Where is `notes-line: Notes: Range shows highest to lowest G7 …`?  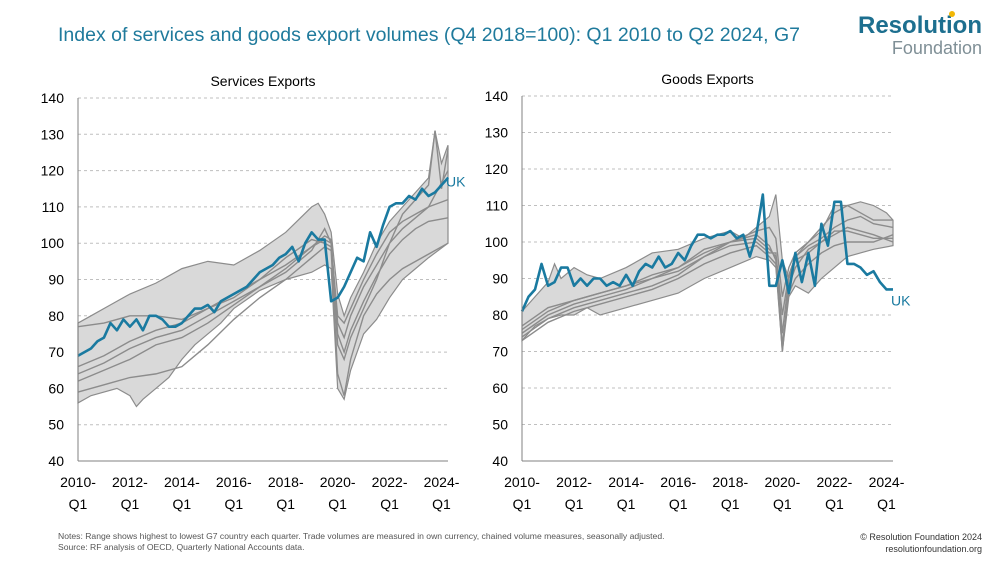
notes-line: Notes: Range shows highest to lowest G7 … is located at coordinates (361, 536).